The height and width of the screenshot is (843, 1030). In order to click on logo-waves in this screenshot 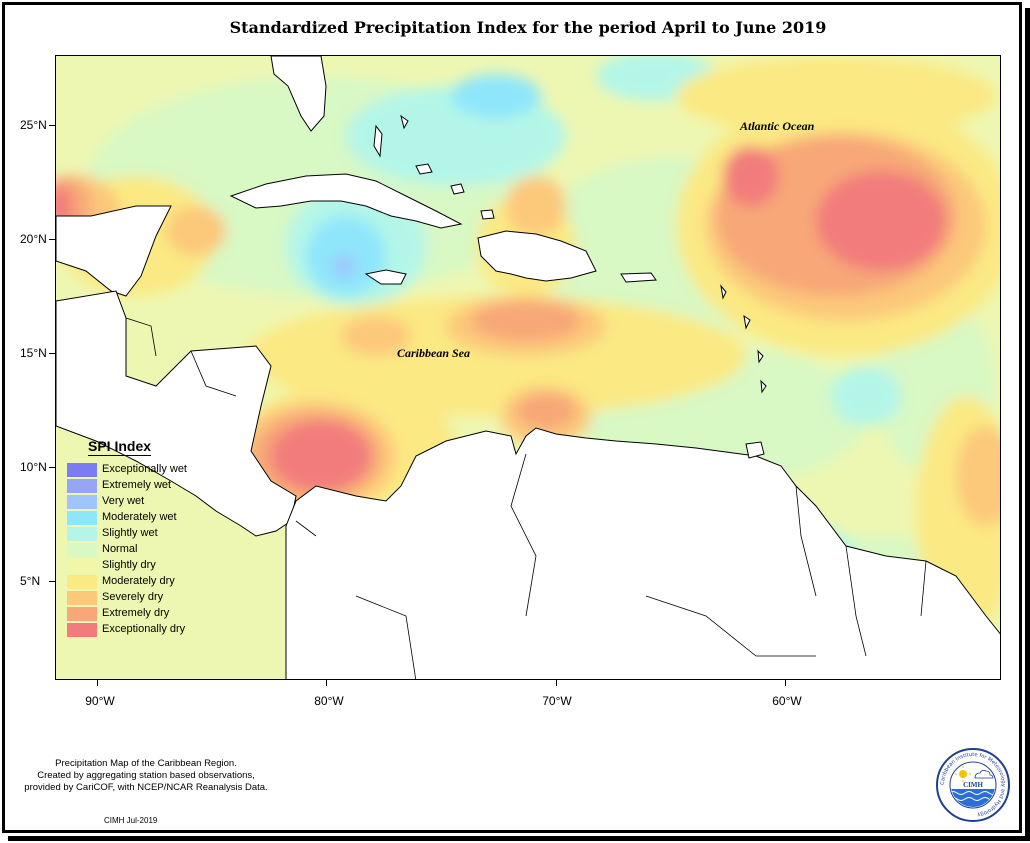, I will do `click(973, 793)`.